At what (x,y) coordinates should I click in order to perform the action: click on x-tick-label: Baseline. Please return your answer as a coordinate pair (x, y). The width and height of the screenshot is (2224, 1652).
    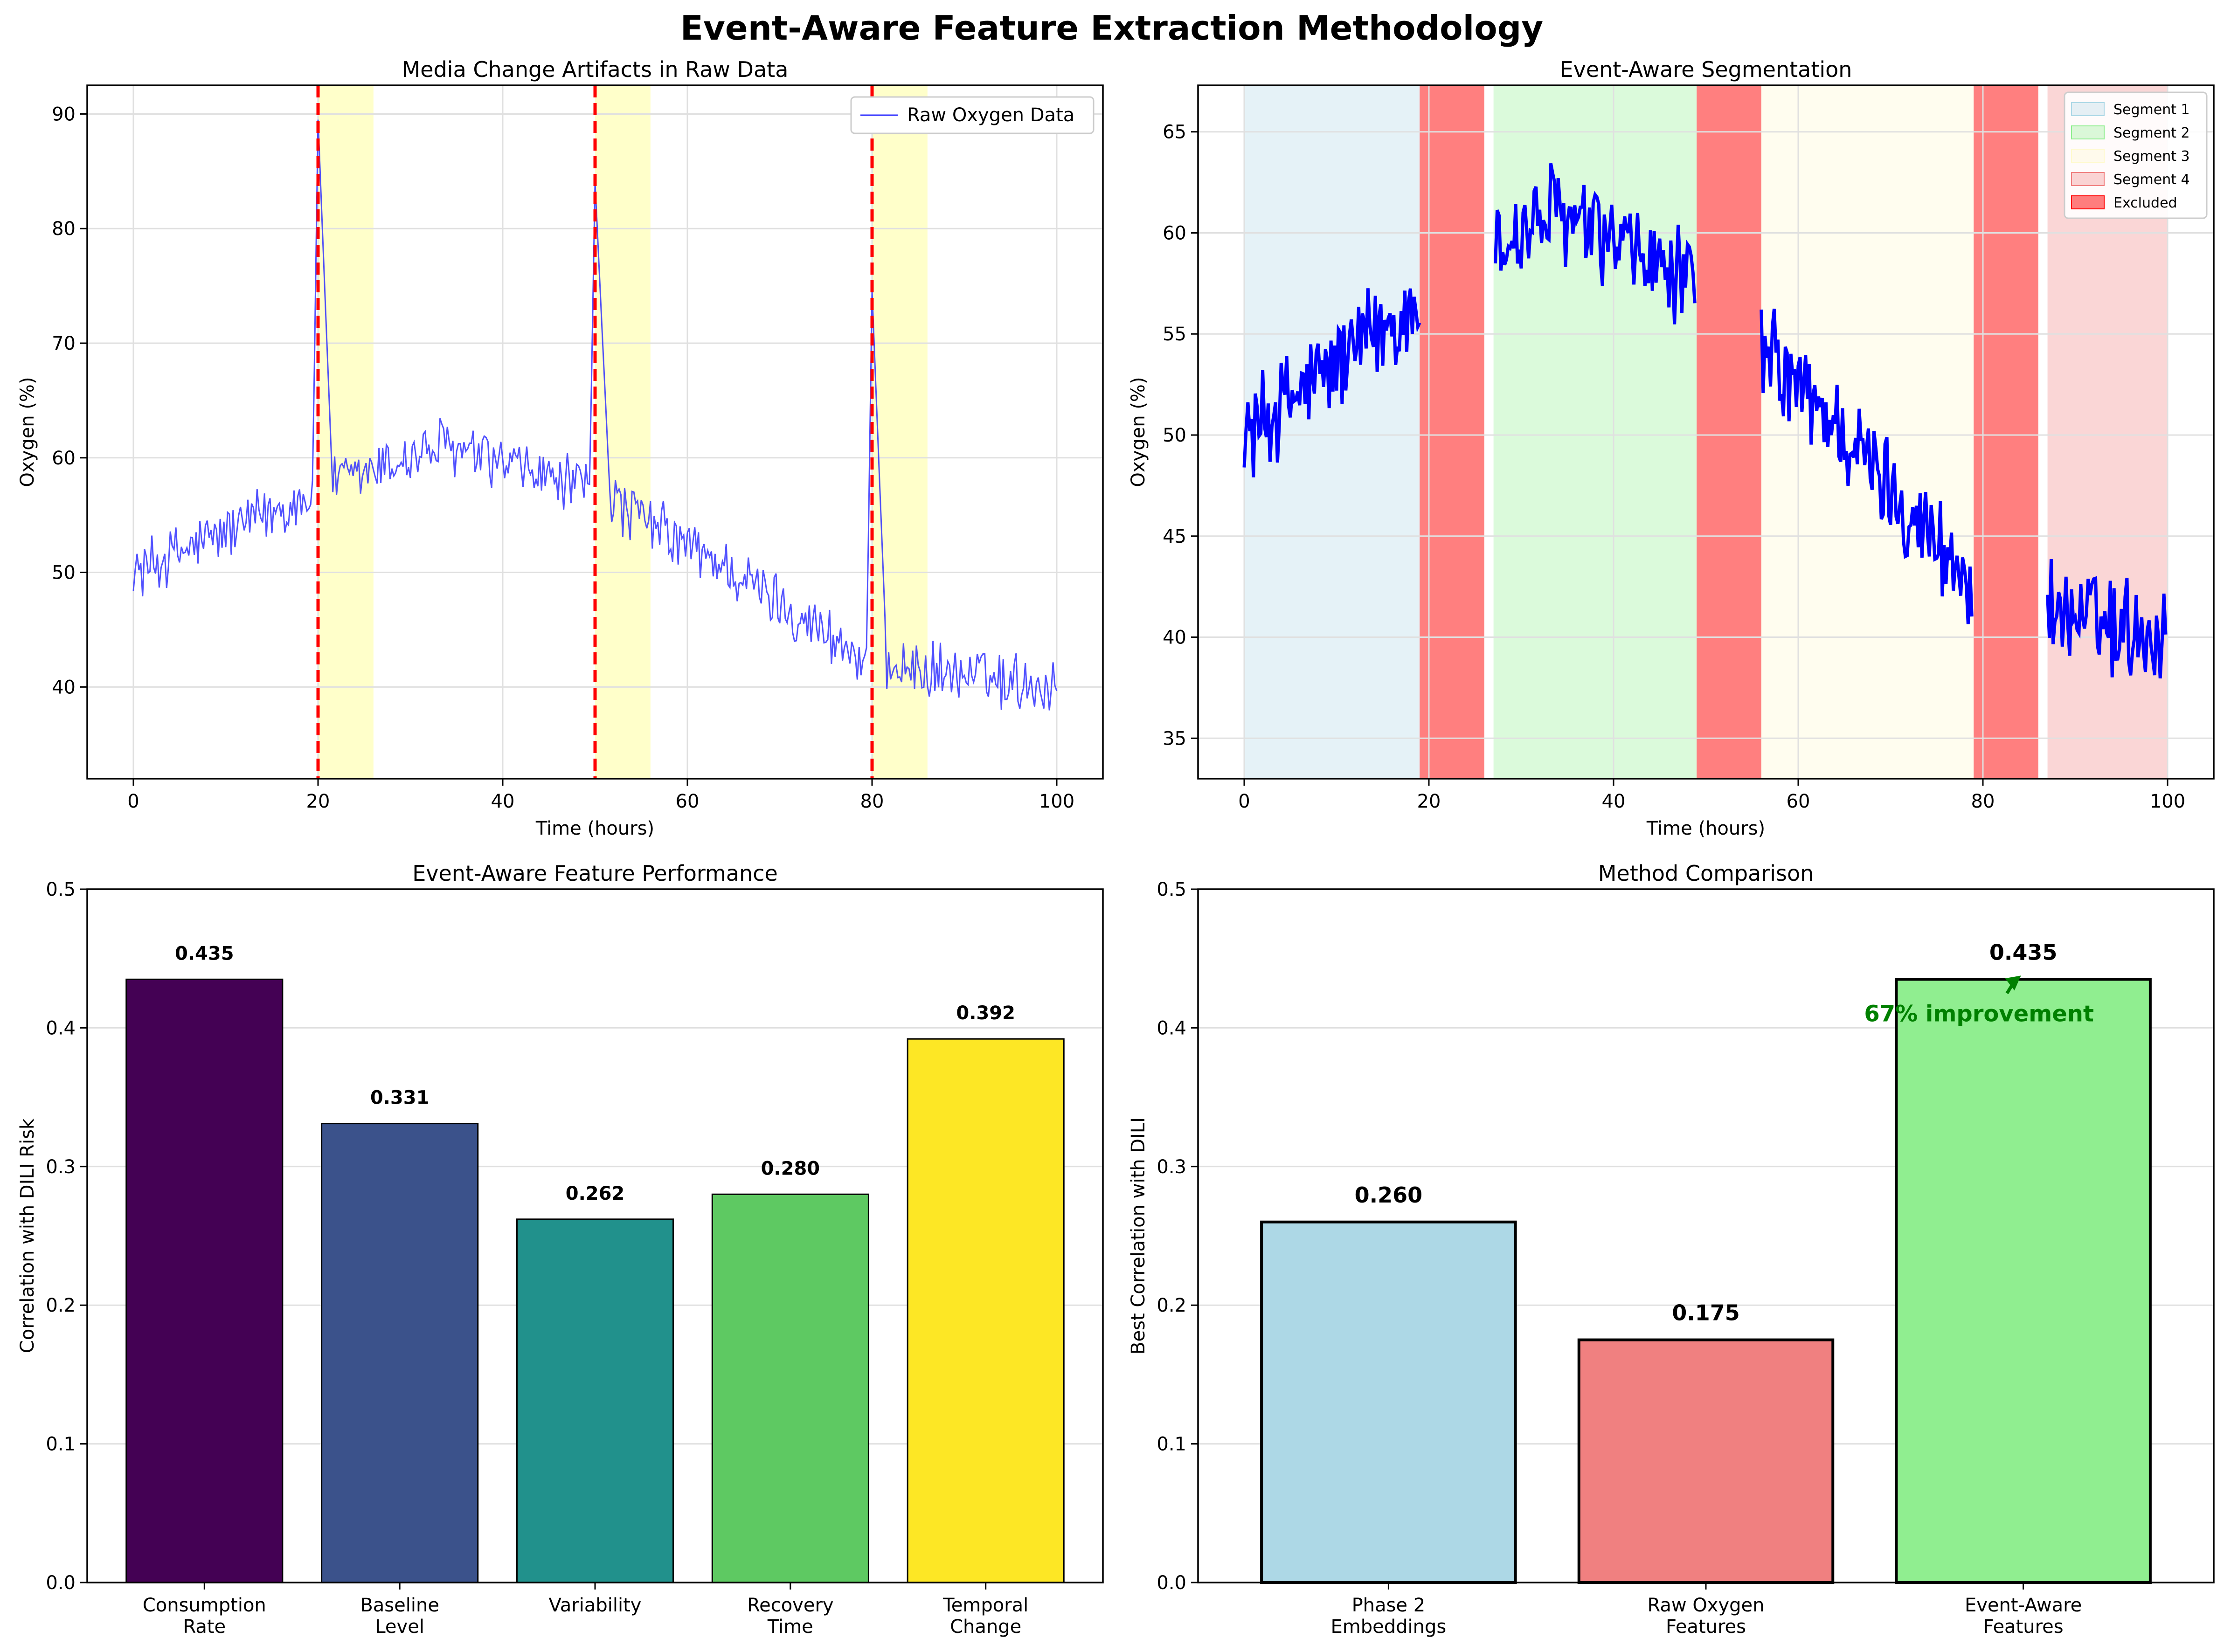
    Looking at the image, I should click on (399, 1605).